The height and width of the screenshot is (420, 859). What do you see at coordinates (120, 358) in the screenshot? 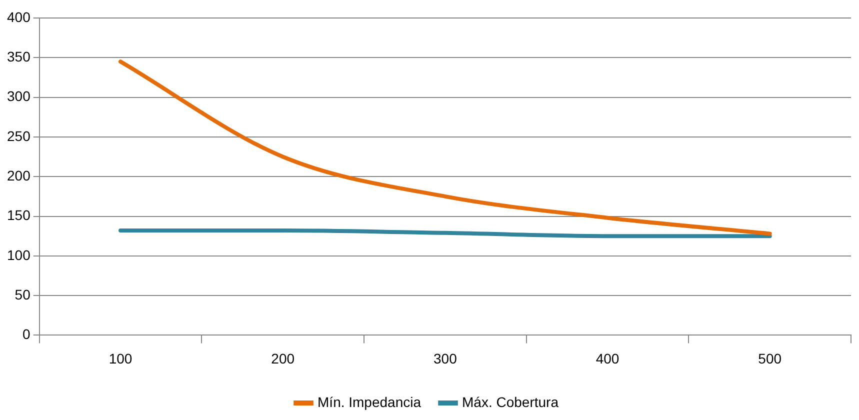
I see `x-tick-label: 100` at bounding box center [120, 358].